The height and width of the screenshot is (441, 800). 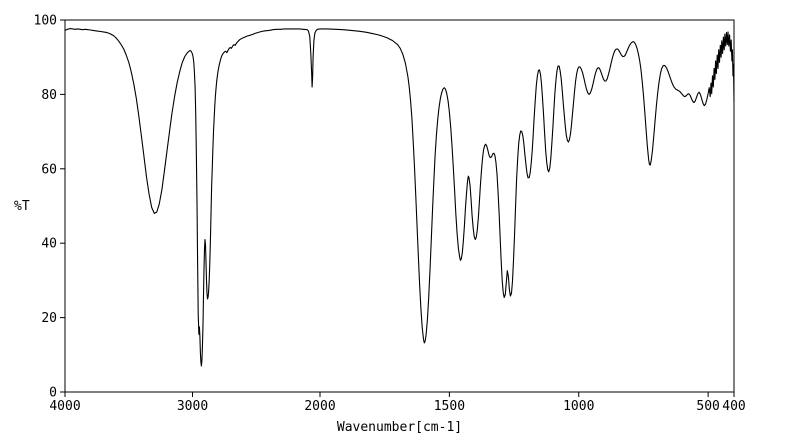 I want to click on y-tick-label: 60, so click(x=49, y=169).